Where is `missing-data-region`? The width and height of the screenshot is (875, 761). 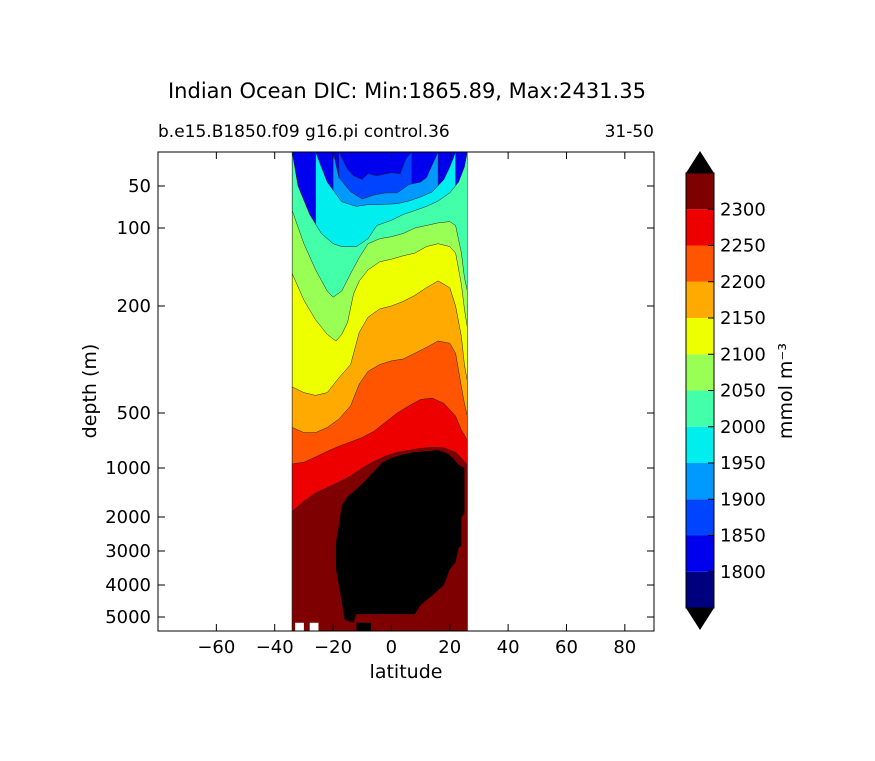
missing-data-region is located at coordinates (400, 536).